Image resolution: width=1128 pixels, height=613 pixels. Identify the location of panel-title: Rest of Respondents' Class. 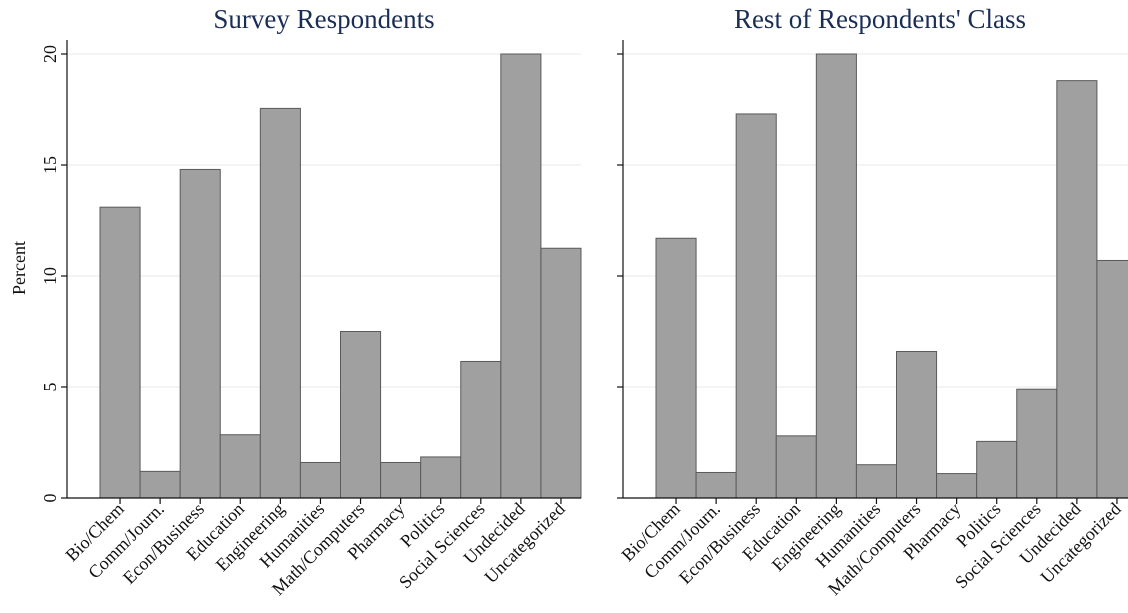
(880, 19).